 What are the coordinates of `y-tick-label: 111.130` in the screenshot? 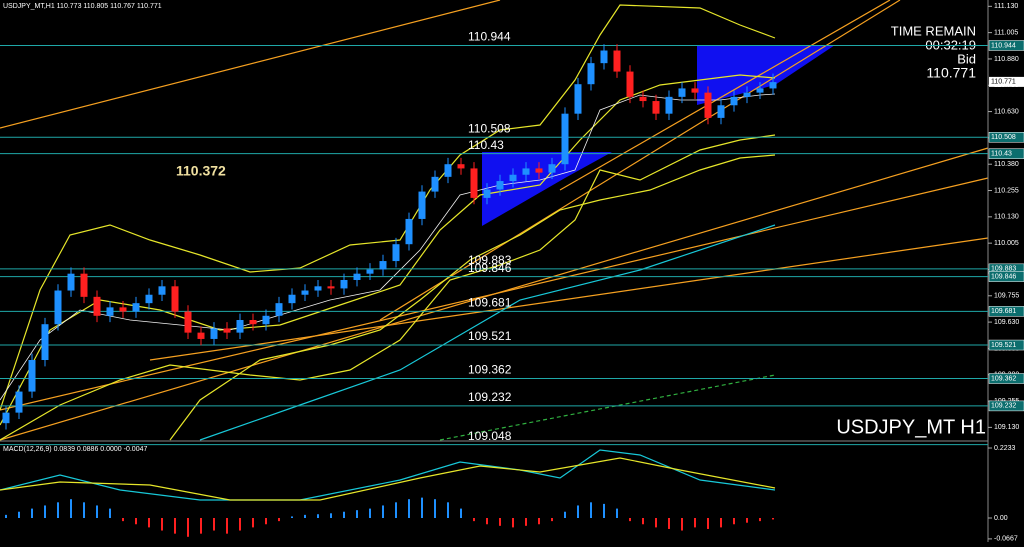 It's located at (1006, 6).